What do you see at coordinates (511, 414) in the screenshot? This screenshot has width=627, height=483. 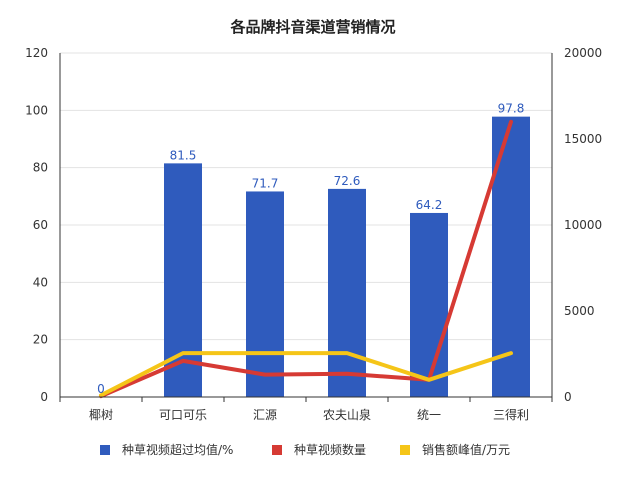 I see `x-category-label: 三得利` at bounding box center [511, 414].